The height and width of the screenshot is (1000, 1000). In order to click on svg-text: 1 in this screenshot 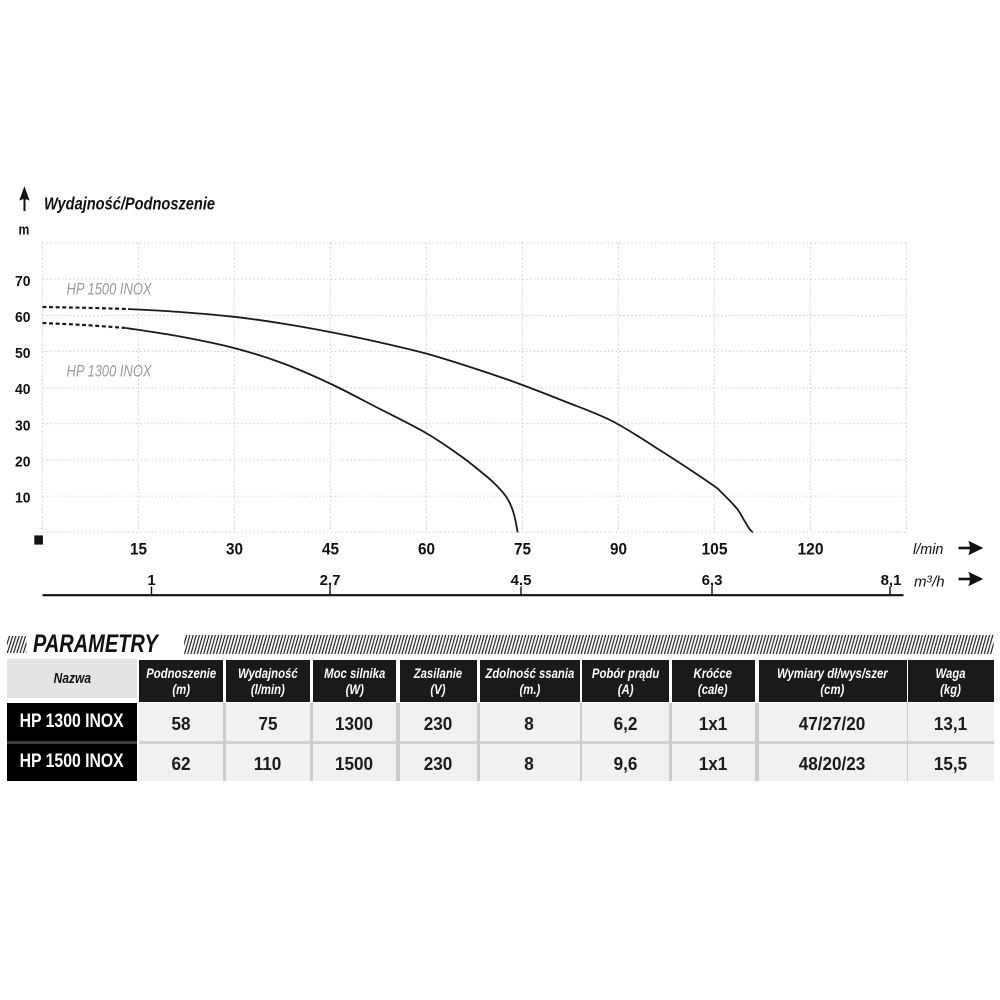, I will do `click(151, 580)`.